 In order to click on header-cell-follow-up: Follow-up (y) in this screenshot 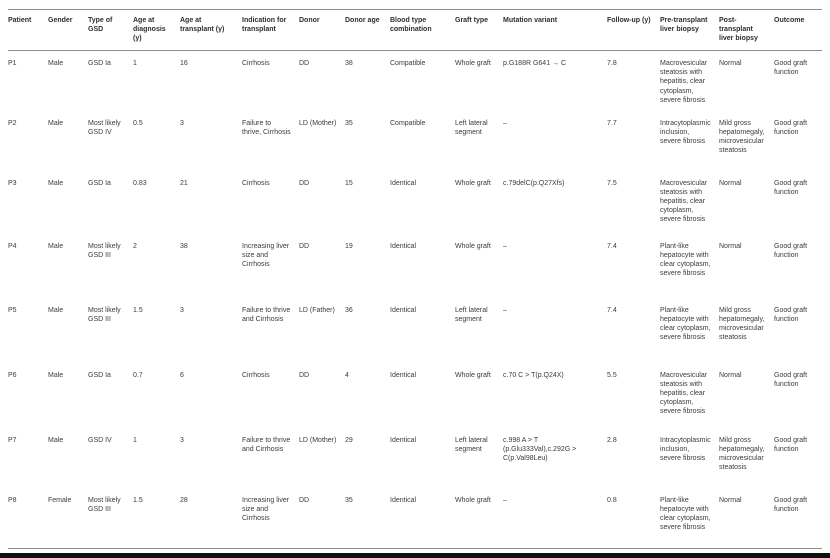, I will do `click(633, 30)`.